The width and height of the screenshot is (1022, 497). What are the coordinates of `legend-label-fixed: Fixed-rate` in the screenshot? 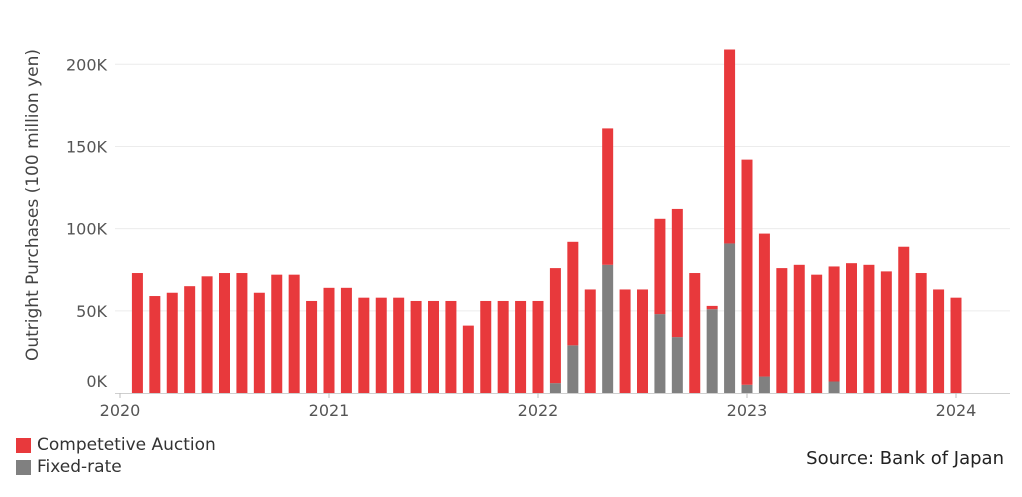 It's located at (79, 467).